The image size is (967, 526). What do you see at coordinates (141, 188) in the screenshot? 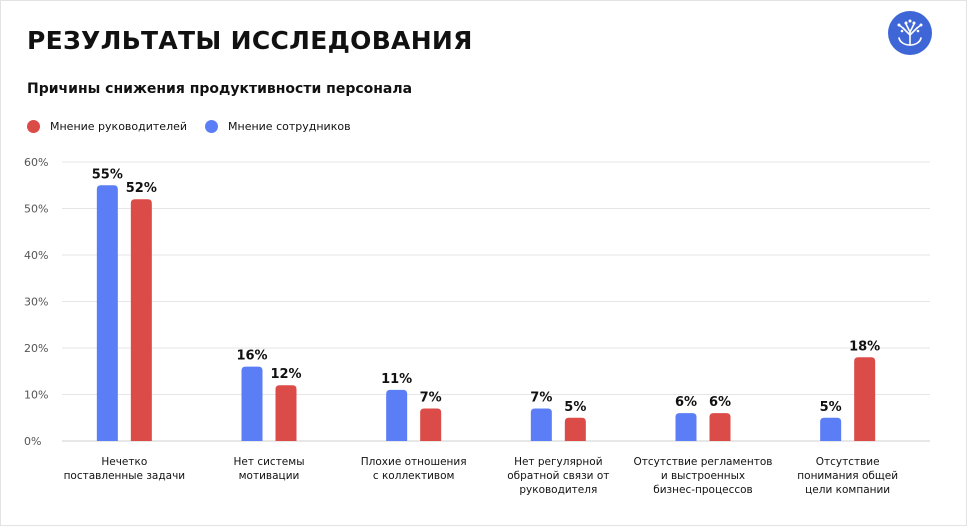
I see `data-label: 52%` at bounding box center [141, 188].